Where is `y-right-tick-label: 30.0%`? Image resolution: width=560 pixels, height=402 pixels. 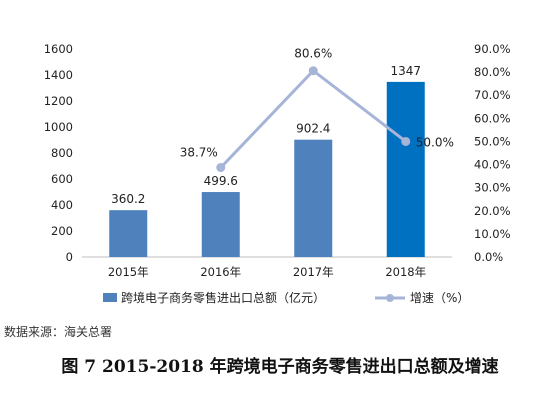 y-right-tick-label: 30.0% is located at coordinates (492, 188).